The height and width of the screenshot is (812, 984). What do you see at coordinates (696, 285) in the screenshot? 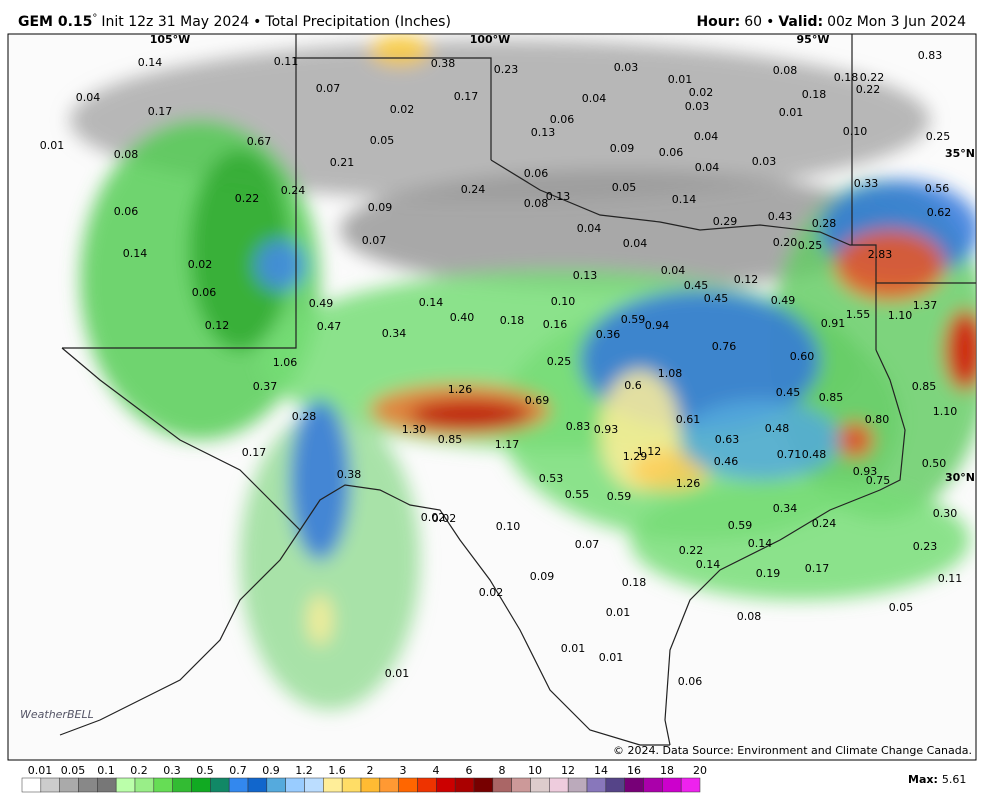
I see `point-value: 0.45` at bounding box center [696, 285].